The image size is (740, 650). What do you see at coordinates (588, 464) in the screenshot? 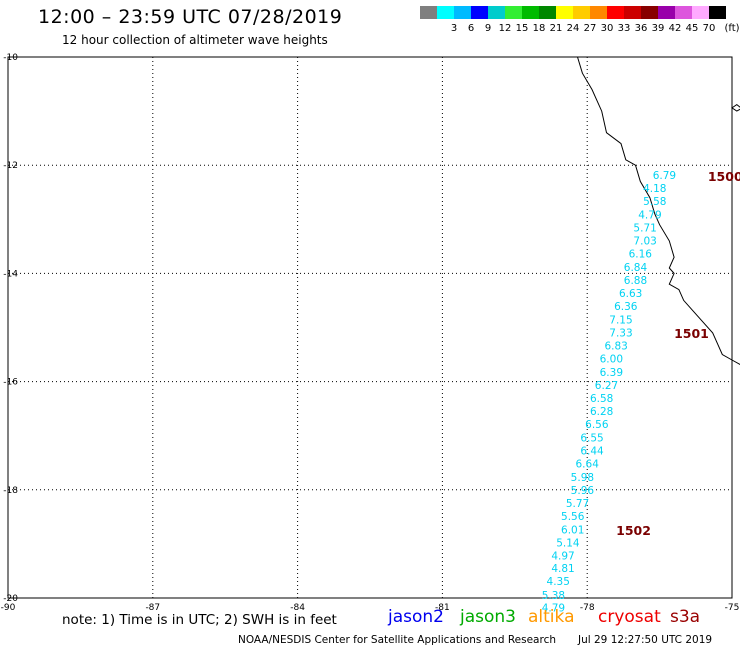
I see `wave-height-label: 6.64` at bounding box center [588, 464].